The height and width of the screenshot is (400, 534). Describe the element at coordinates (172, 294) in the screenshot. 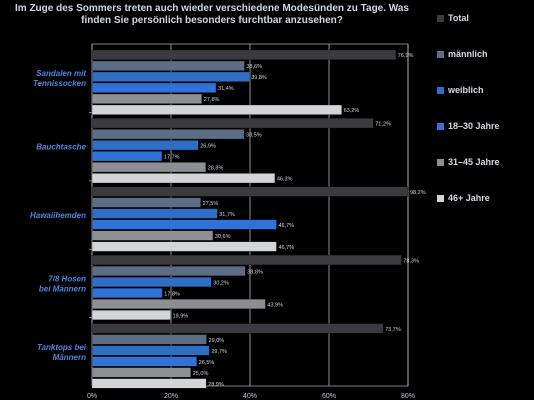

I see `data-label: 17,8%` at that location.